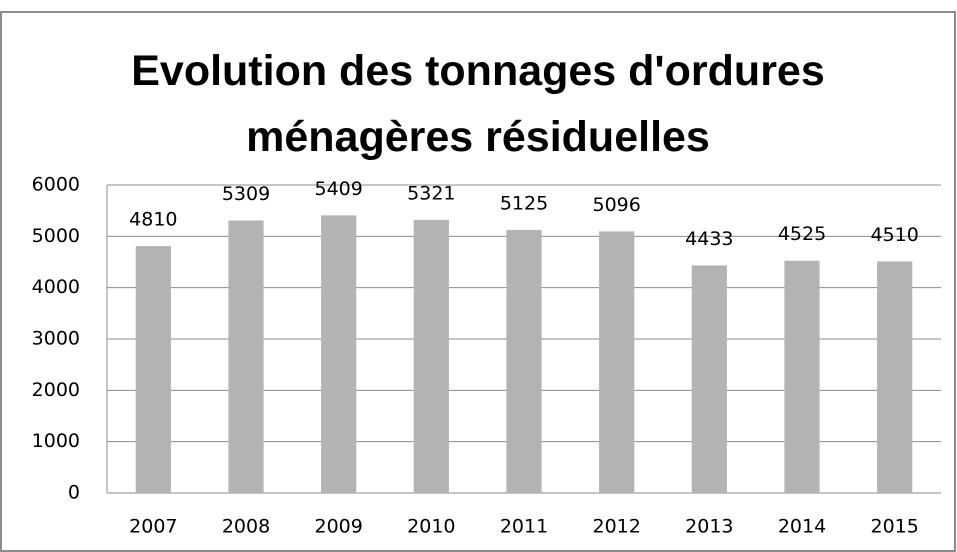 Image resolution: width=957 pixels, height=552 pixels. Describe the element at coordinates (338, 189) in the screenshot. I see `data-label: 5409` at that location.